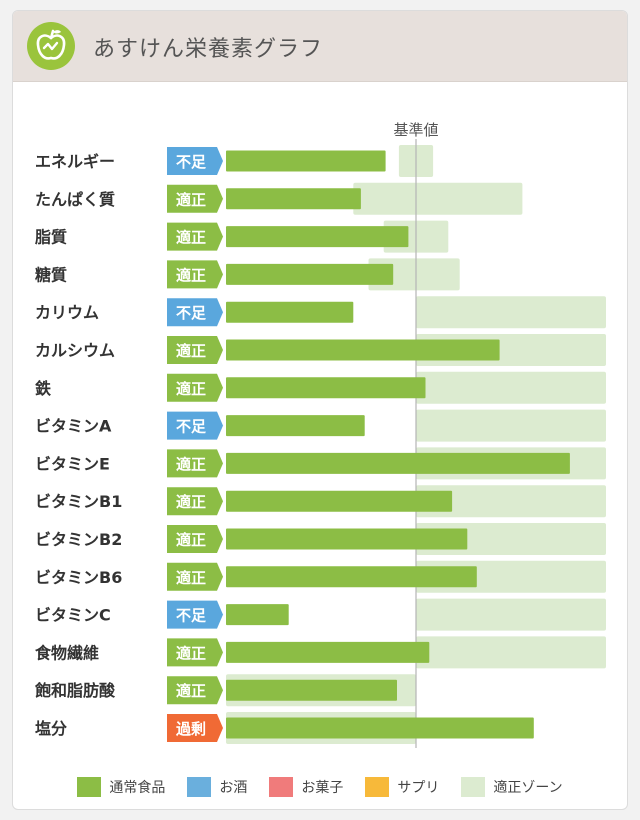 The width and height of the screenshot is (640, 820). What do you see at coordinates (418, 788) in the screenshot?
I see `legend-label: サプリ` at bounding box center [418, 788].